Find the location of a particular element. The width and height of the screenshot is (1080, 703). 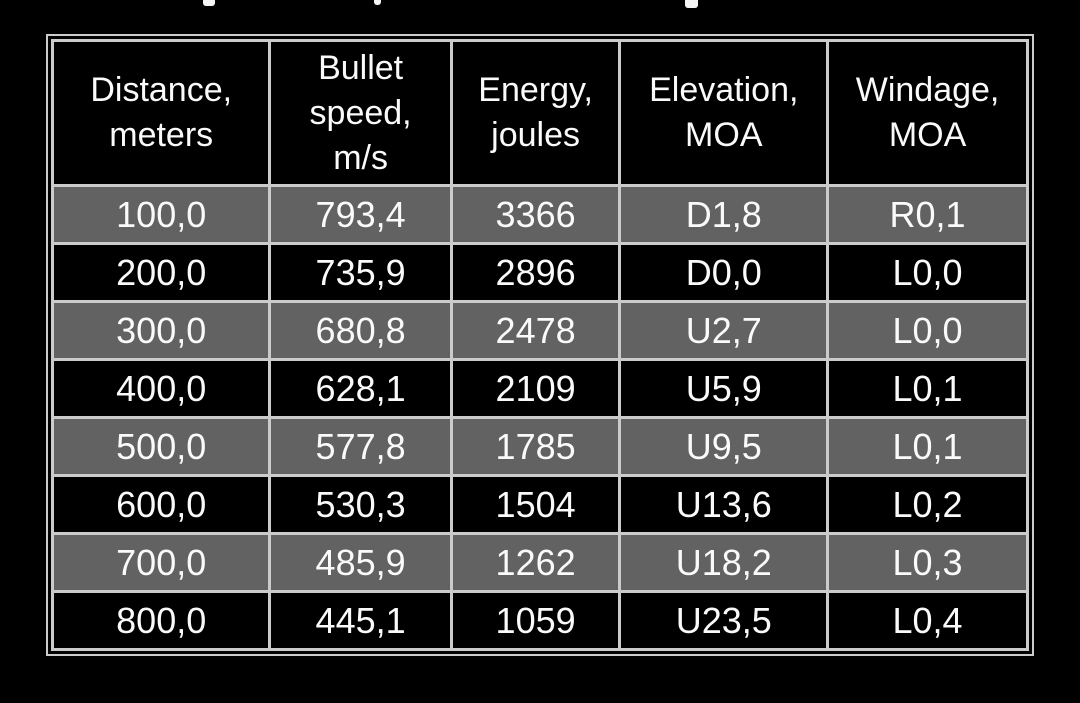

table-row: 700,0 485,9 1262 U18,2 L0,3 is located at coordinates (539, 562).